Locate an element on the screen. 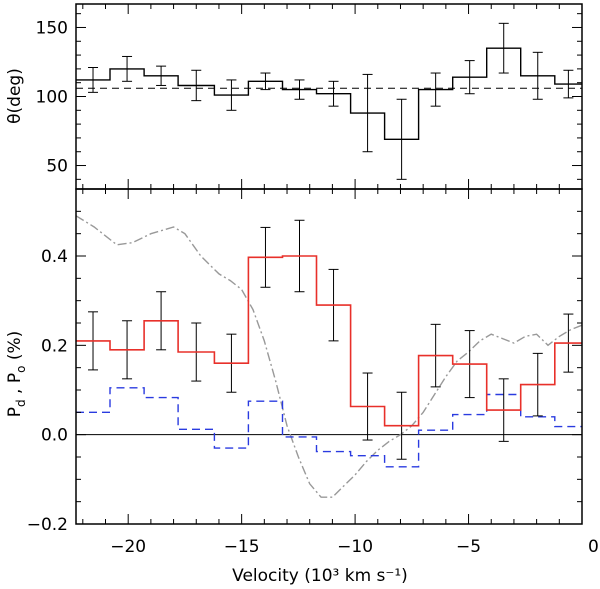 The image size is (600, 589). velocity-xtick-label: −15 is located at coordinates (242, 547).